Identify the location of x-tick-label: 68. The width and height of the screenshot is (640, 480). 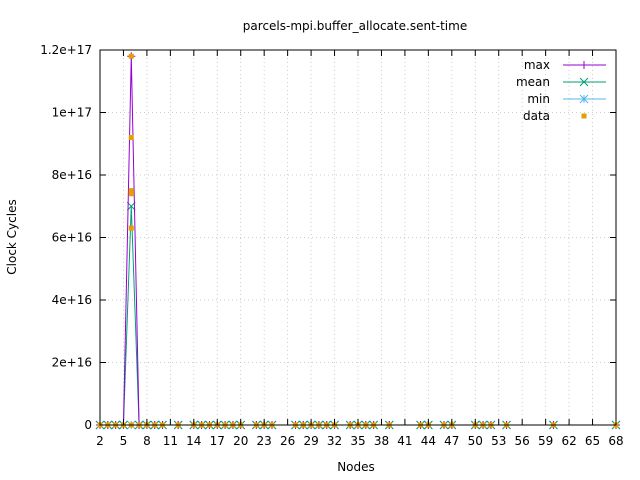
(615, 441).